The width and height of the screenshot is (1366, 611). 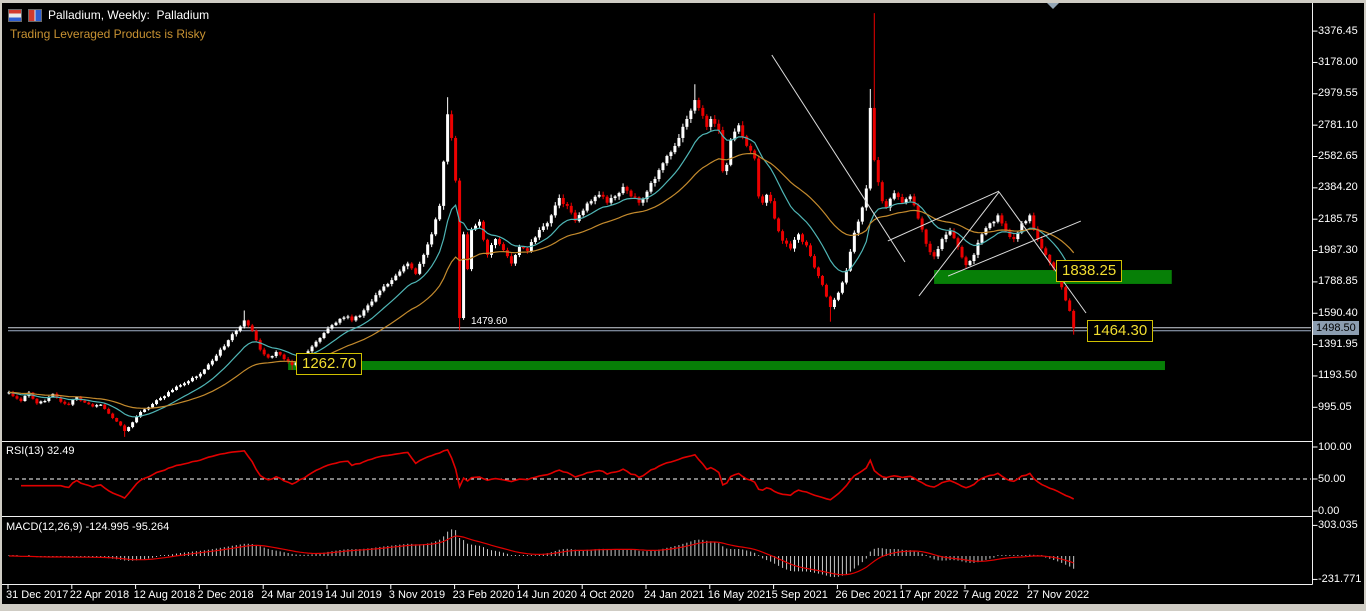 What do you see at coordinates (1120, 331) in the screenshot?
I see `breakdown-price-tag: 1464.30` at bounding box center [1120, 331].